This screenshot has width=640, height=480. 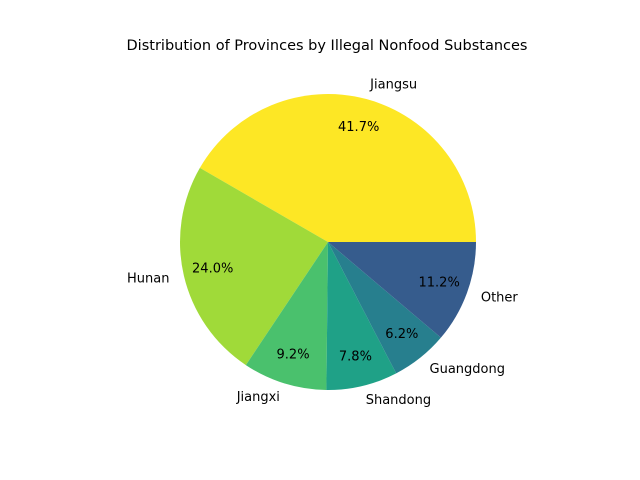 I want to click on pie-slice-jiangxi, so click(x=286, y=316).